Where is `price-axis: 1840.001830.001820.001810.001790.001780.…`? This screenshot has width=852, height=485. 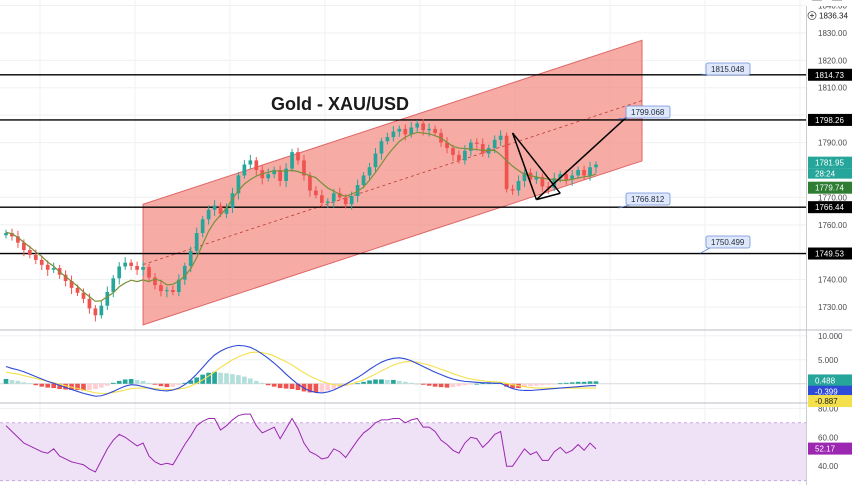 price-axis: 1840.001830.001820.001810.001790.001780.… is located at coordinates (829, 236).